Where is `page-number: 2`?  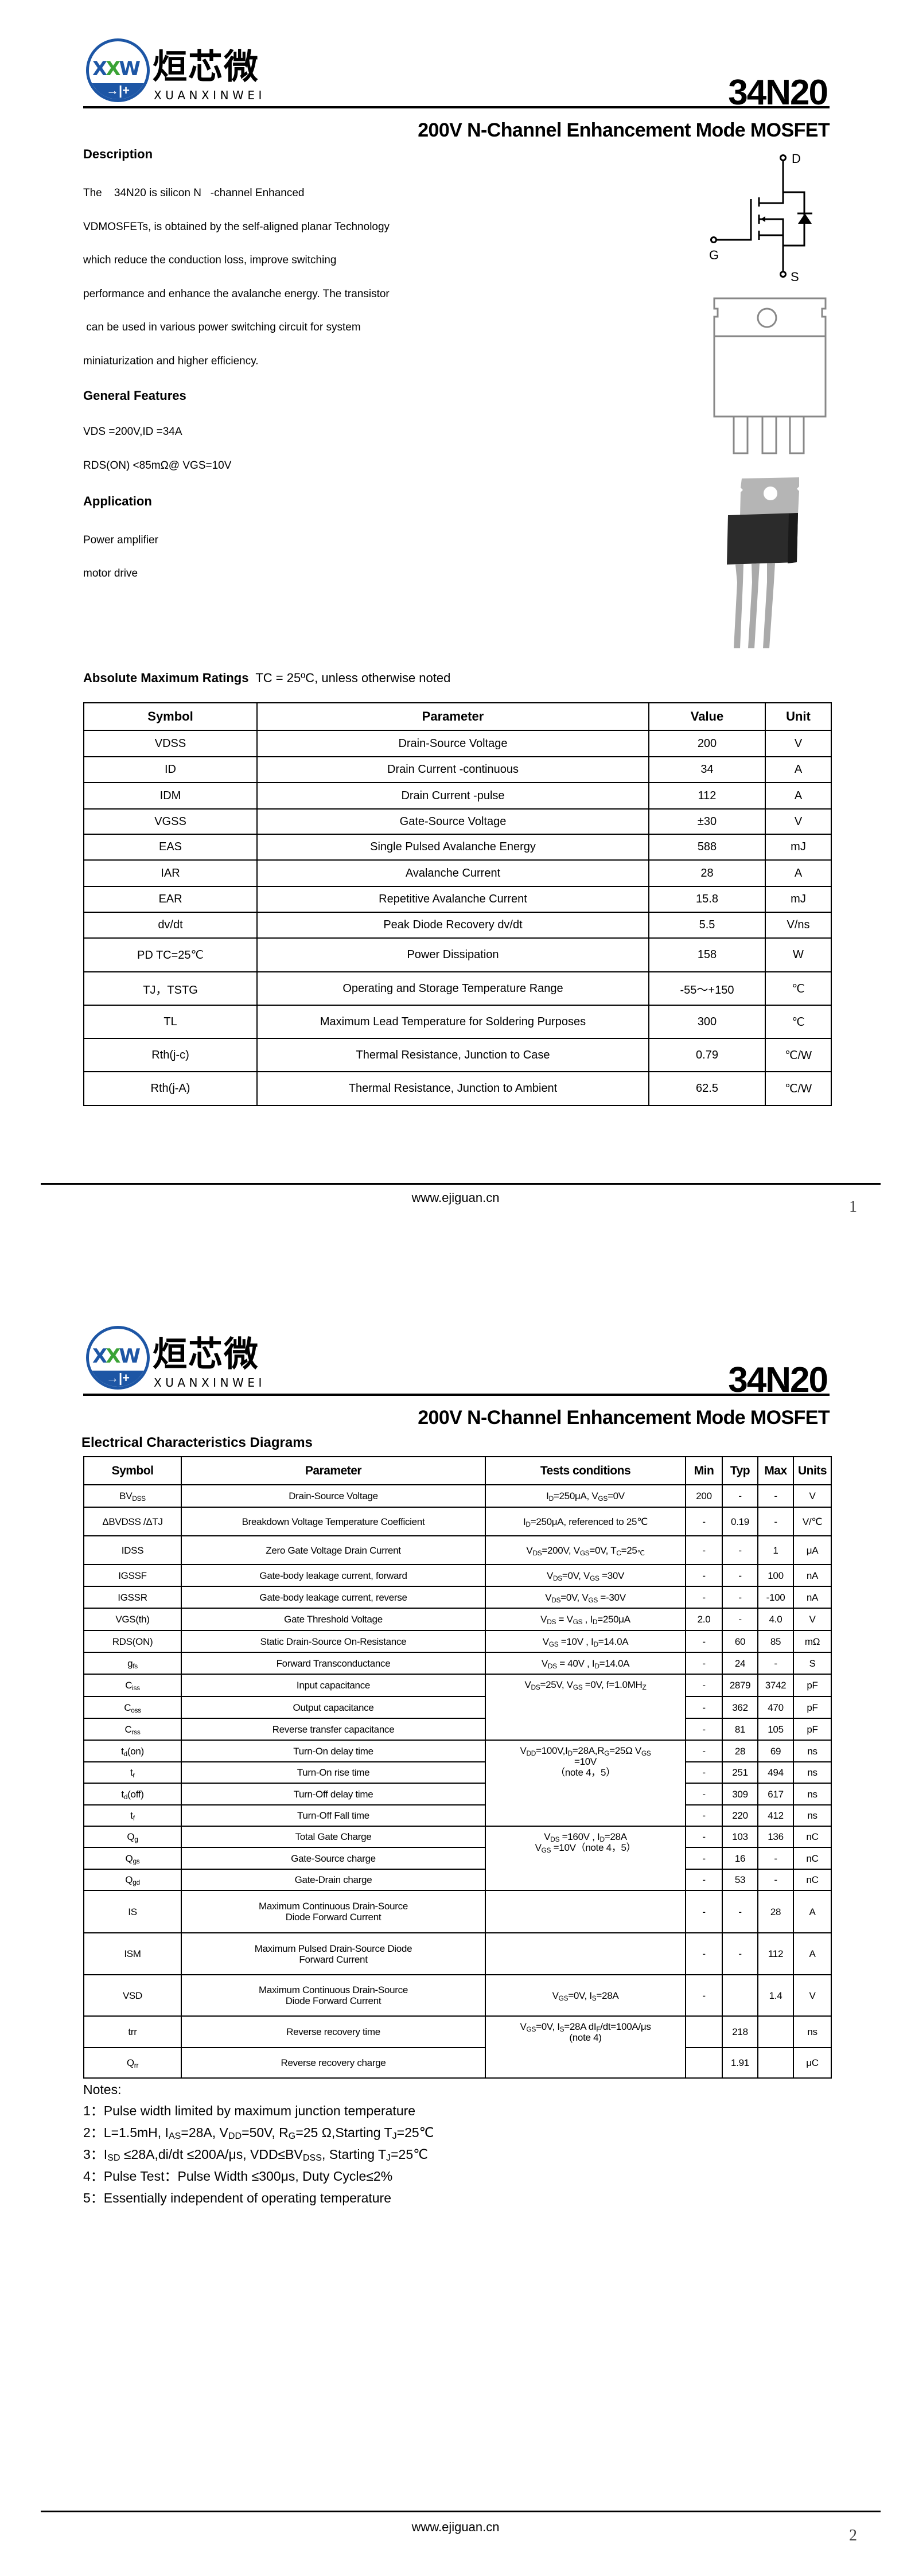 page-number: 2 is located at coordinates (853, 2535).